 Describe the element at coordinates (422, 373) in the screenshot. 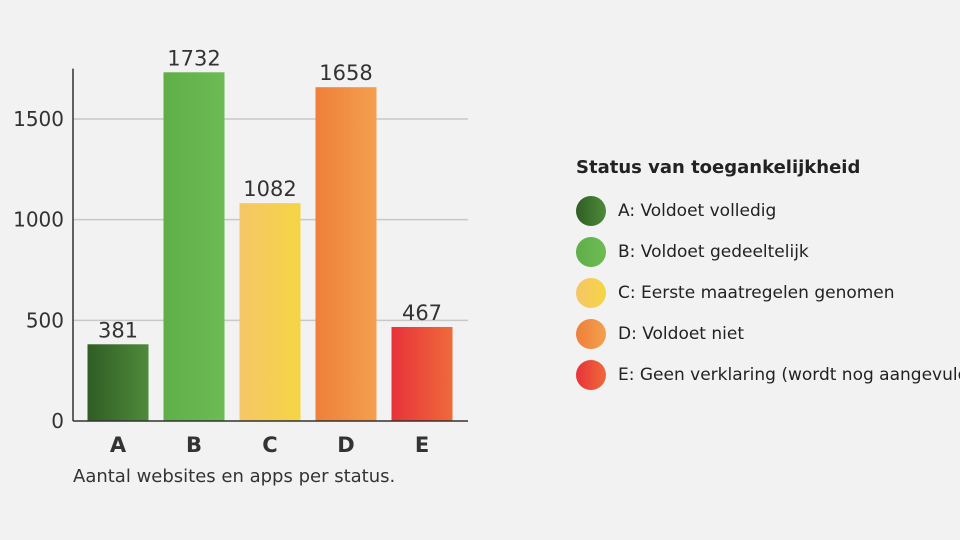

I see `bar-e` at that location.